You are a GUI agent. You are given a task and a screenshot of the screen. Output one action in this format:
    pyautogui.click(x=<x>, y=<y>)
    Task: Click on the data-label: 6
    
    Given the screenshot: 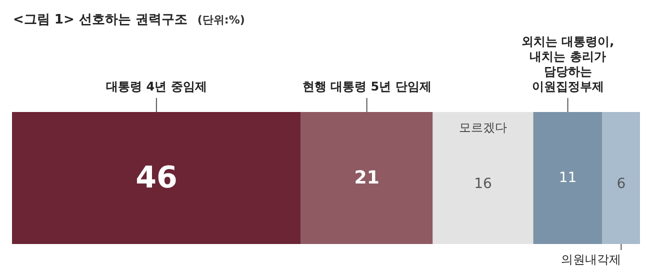 What is the action you would take?
    pyautogui.click(x=621, y=184)
    